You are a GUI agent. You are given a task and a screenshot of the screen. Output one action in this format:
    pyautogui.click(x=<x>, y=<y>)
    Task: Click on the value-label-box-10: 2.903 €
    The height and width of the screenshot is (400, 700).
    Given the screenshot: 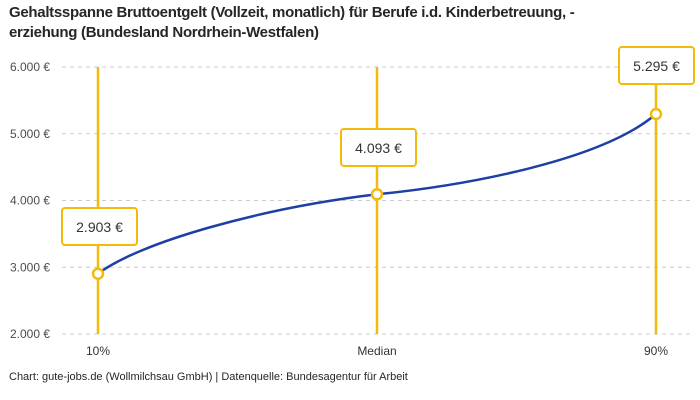 What is the action you would take?
    pyautogui.click(x=99, y=226)
    